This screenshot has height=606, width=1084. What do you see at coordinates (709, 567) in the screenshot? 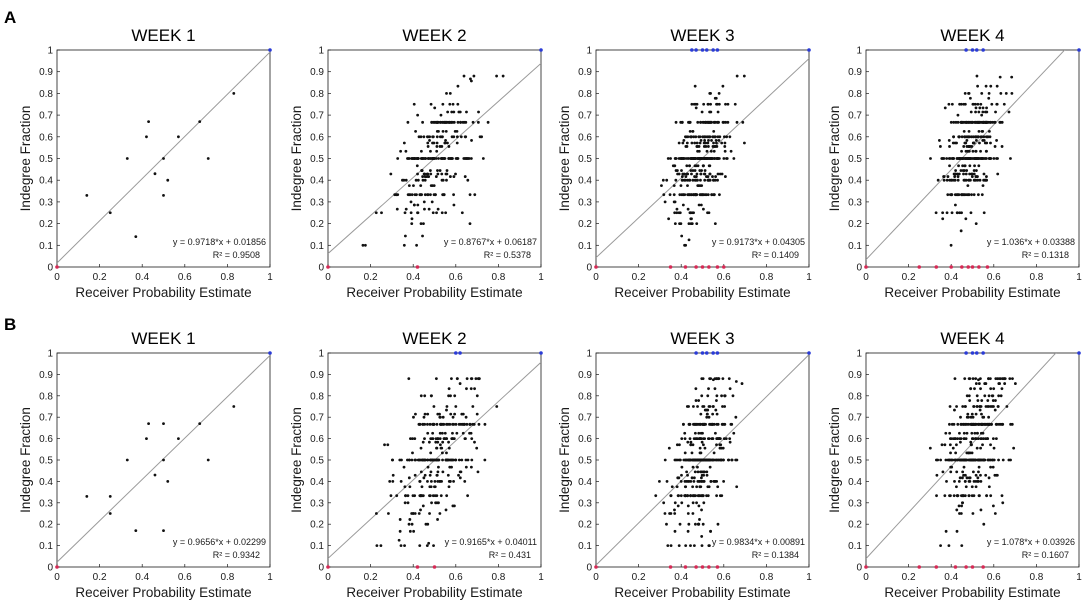
I see `bottom-margin-point` at bounding box center [709, 567].